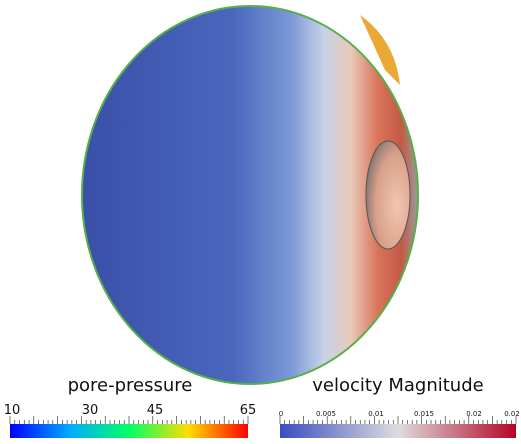  What do you see at coordinates (12, 410) in the screenshot?
I see `tick-label: 10` at bounding box center [12, 410].